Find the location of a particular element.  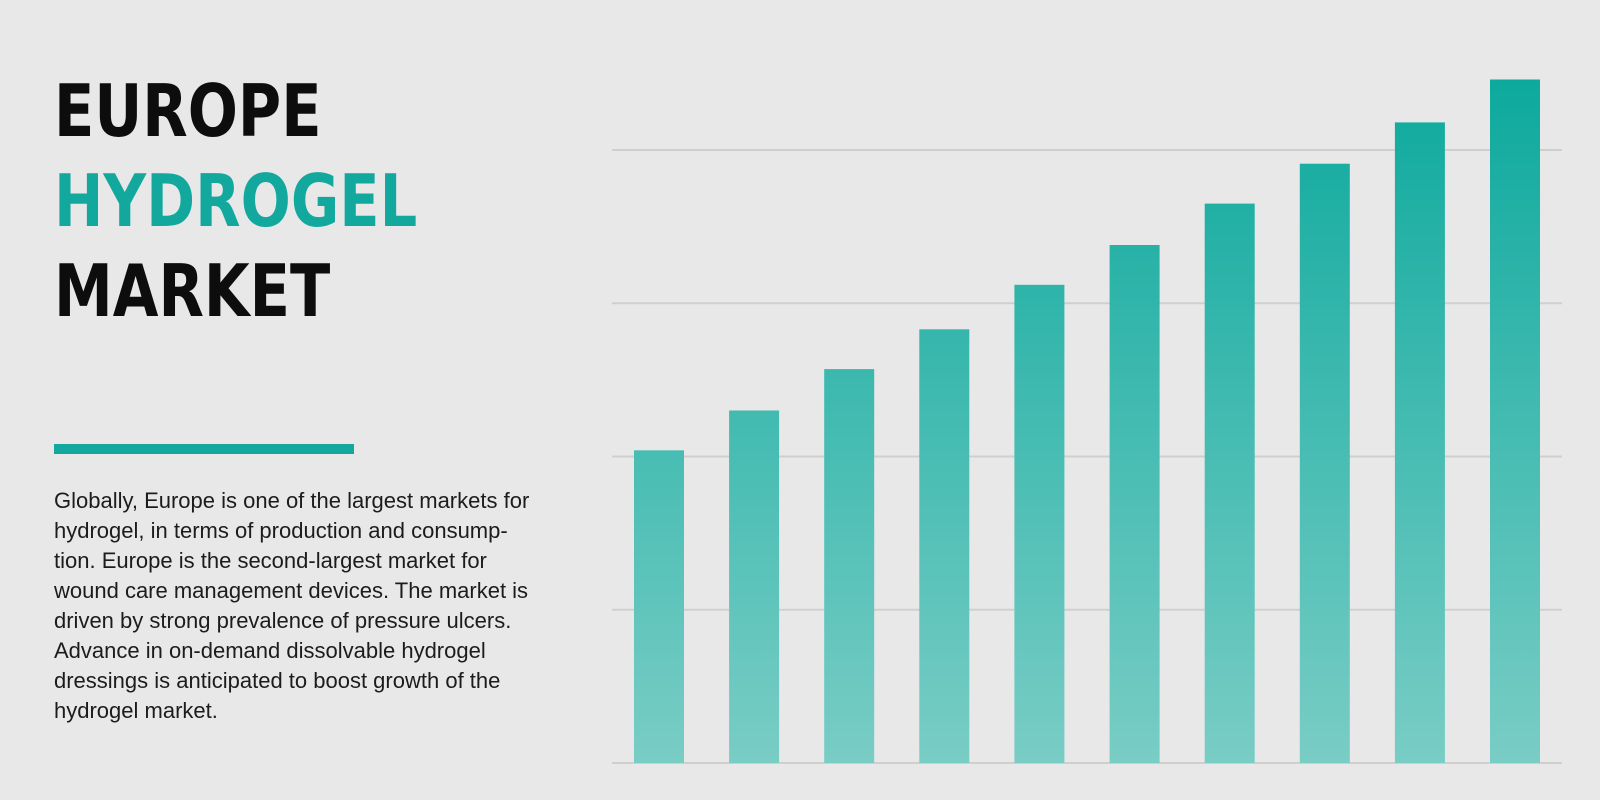

page-title: EUROPE HYDROGEL MARKET is located at coordinates (235, 201).